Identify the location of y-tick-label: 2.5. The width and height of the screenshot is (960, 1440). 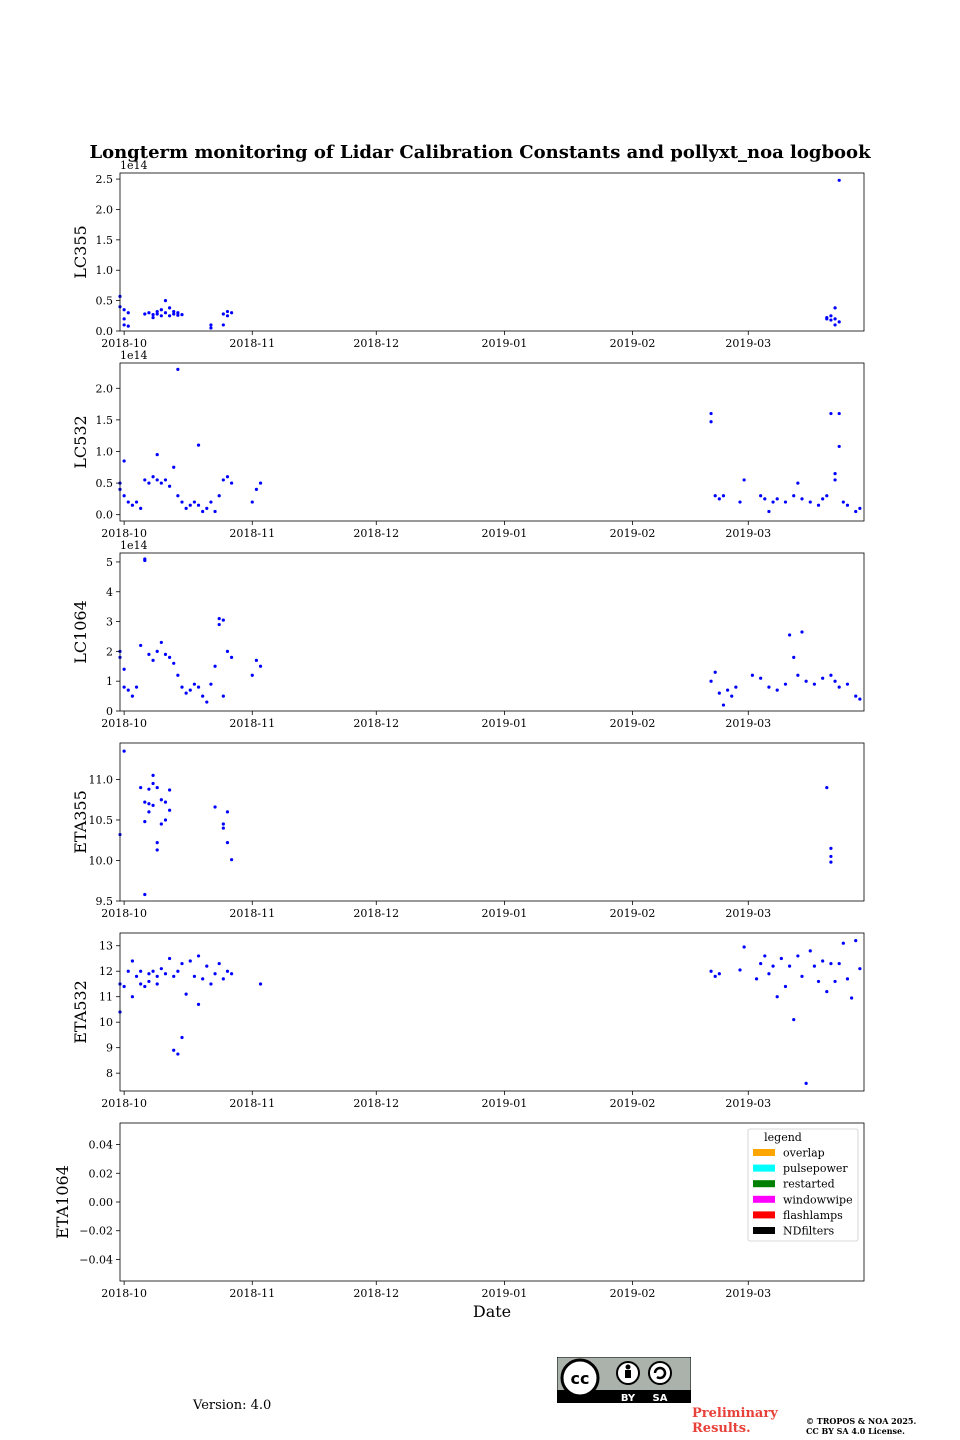
(105, 179).